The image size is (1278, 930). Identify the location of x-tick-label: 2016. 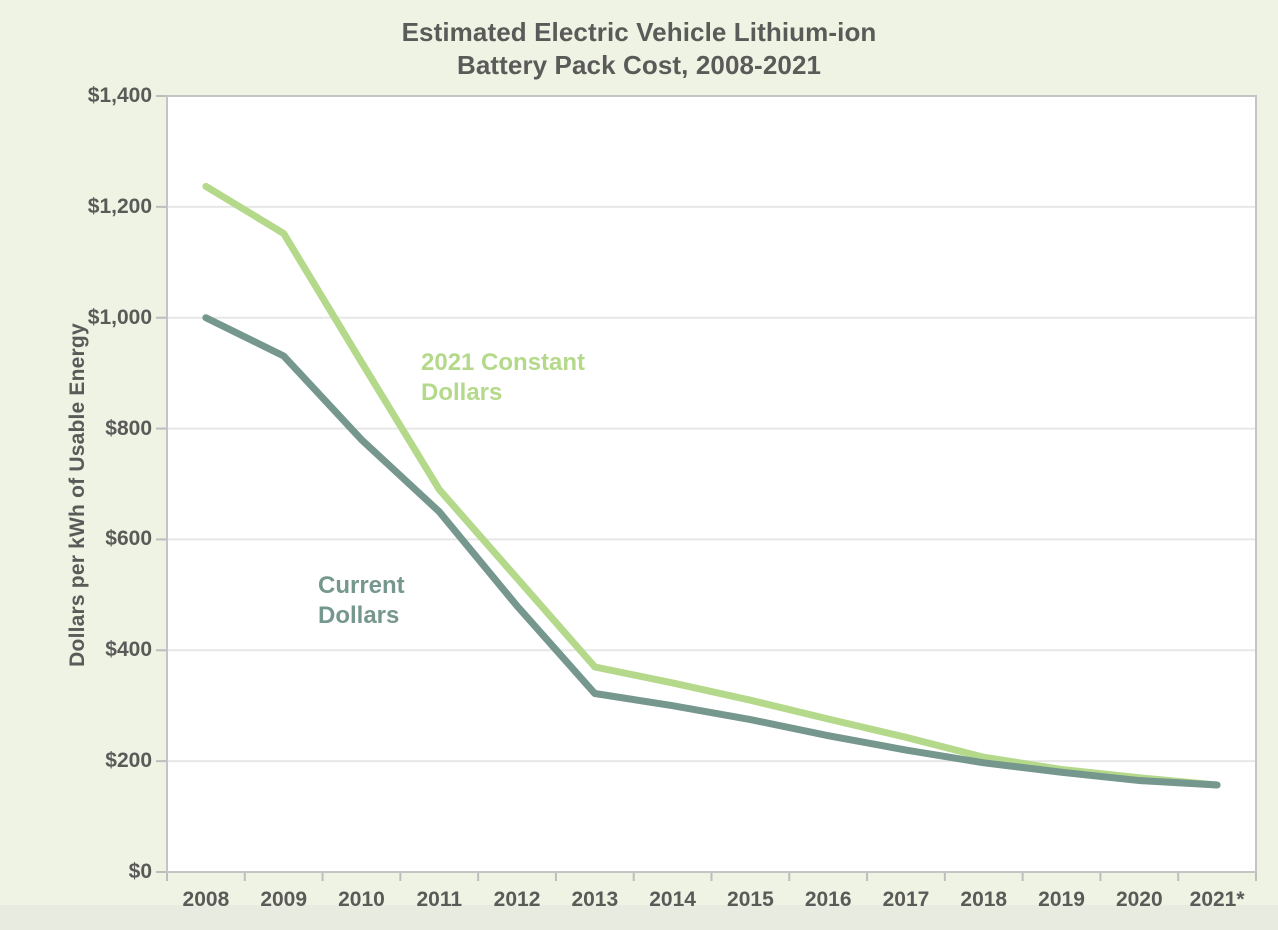
(828, 899).